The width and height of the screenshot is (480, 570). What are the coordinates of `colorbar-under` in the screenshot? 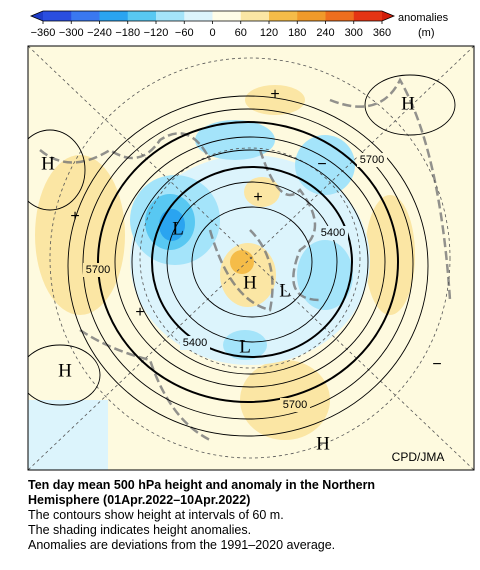 It's located at (37, 16).